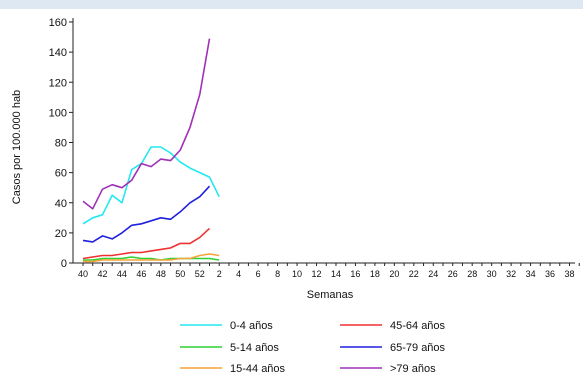  I want to click on y-tick-label: 80, so click(61, 144).